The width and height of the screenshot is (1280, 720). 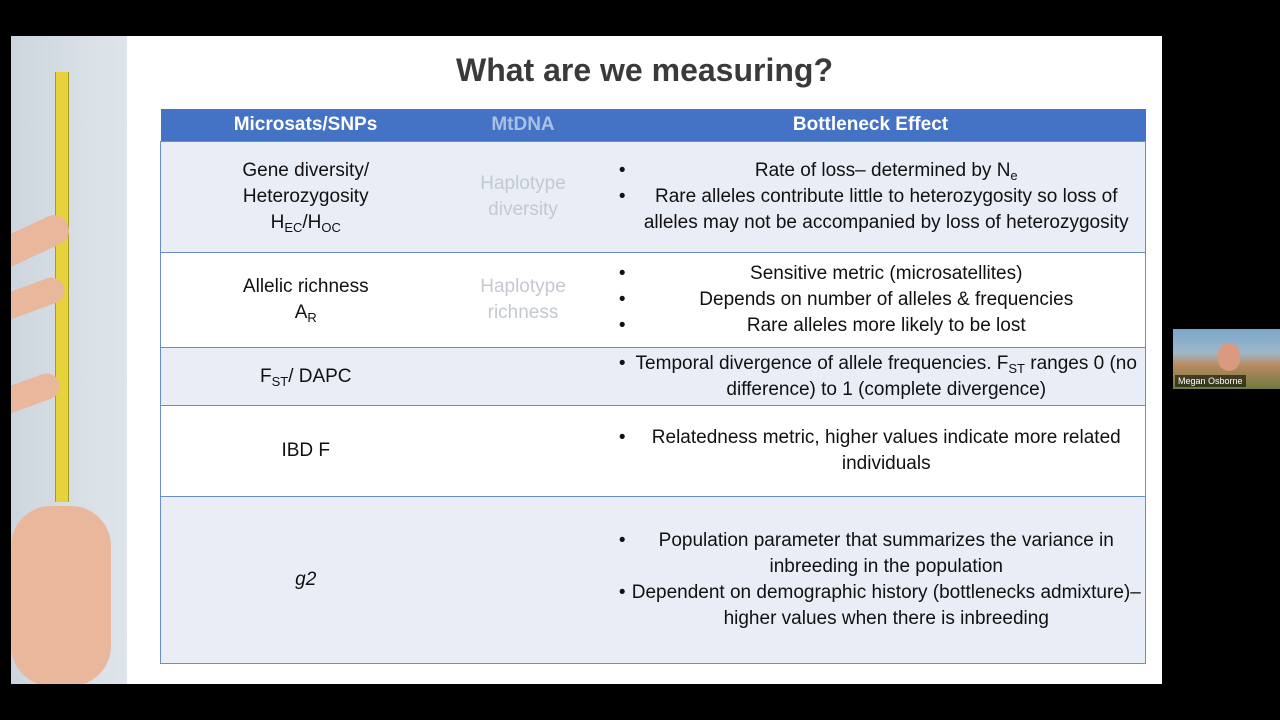 What do you see at coordinates (1014, 175) in the screenshot?
I see `subscript: e` at bounding box center [1014, 175].